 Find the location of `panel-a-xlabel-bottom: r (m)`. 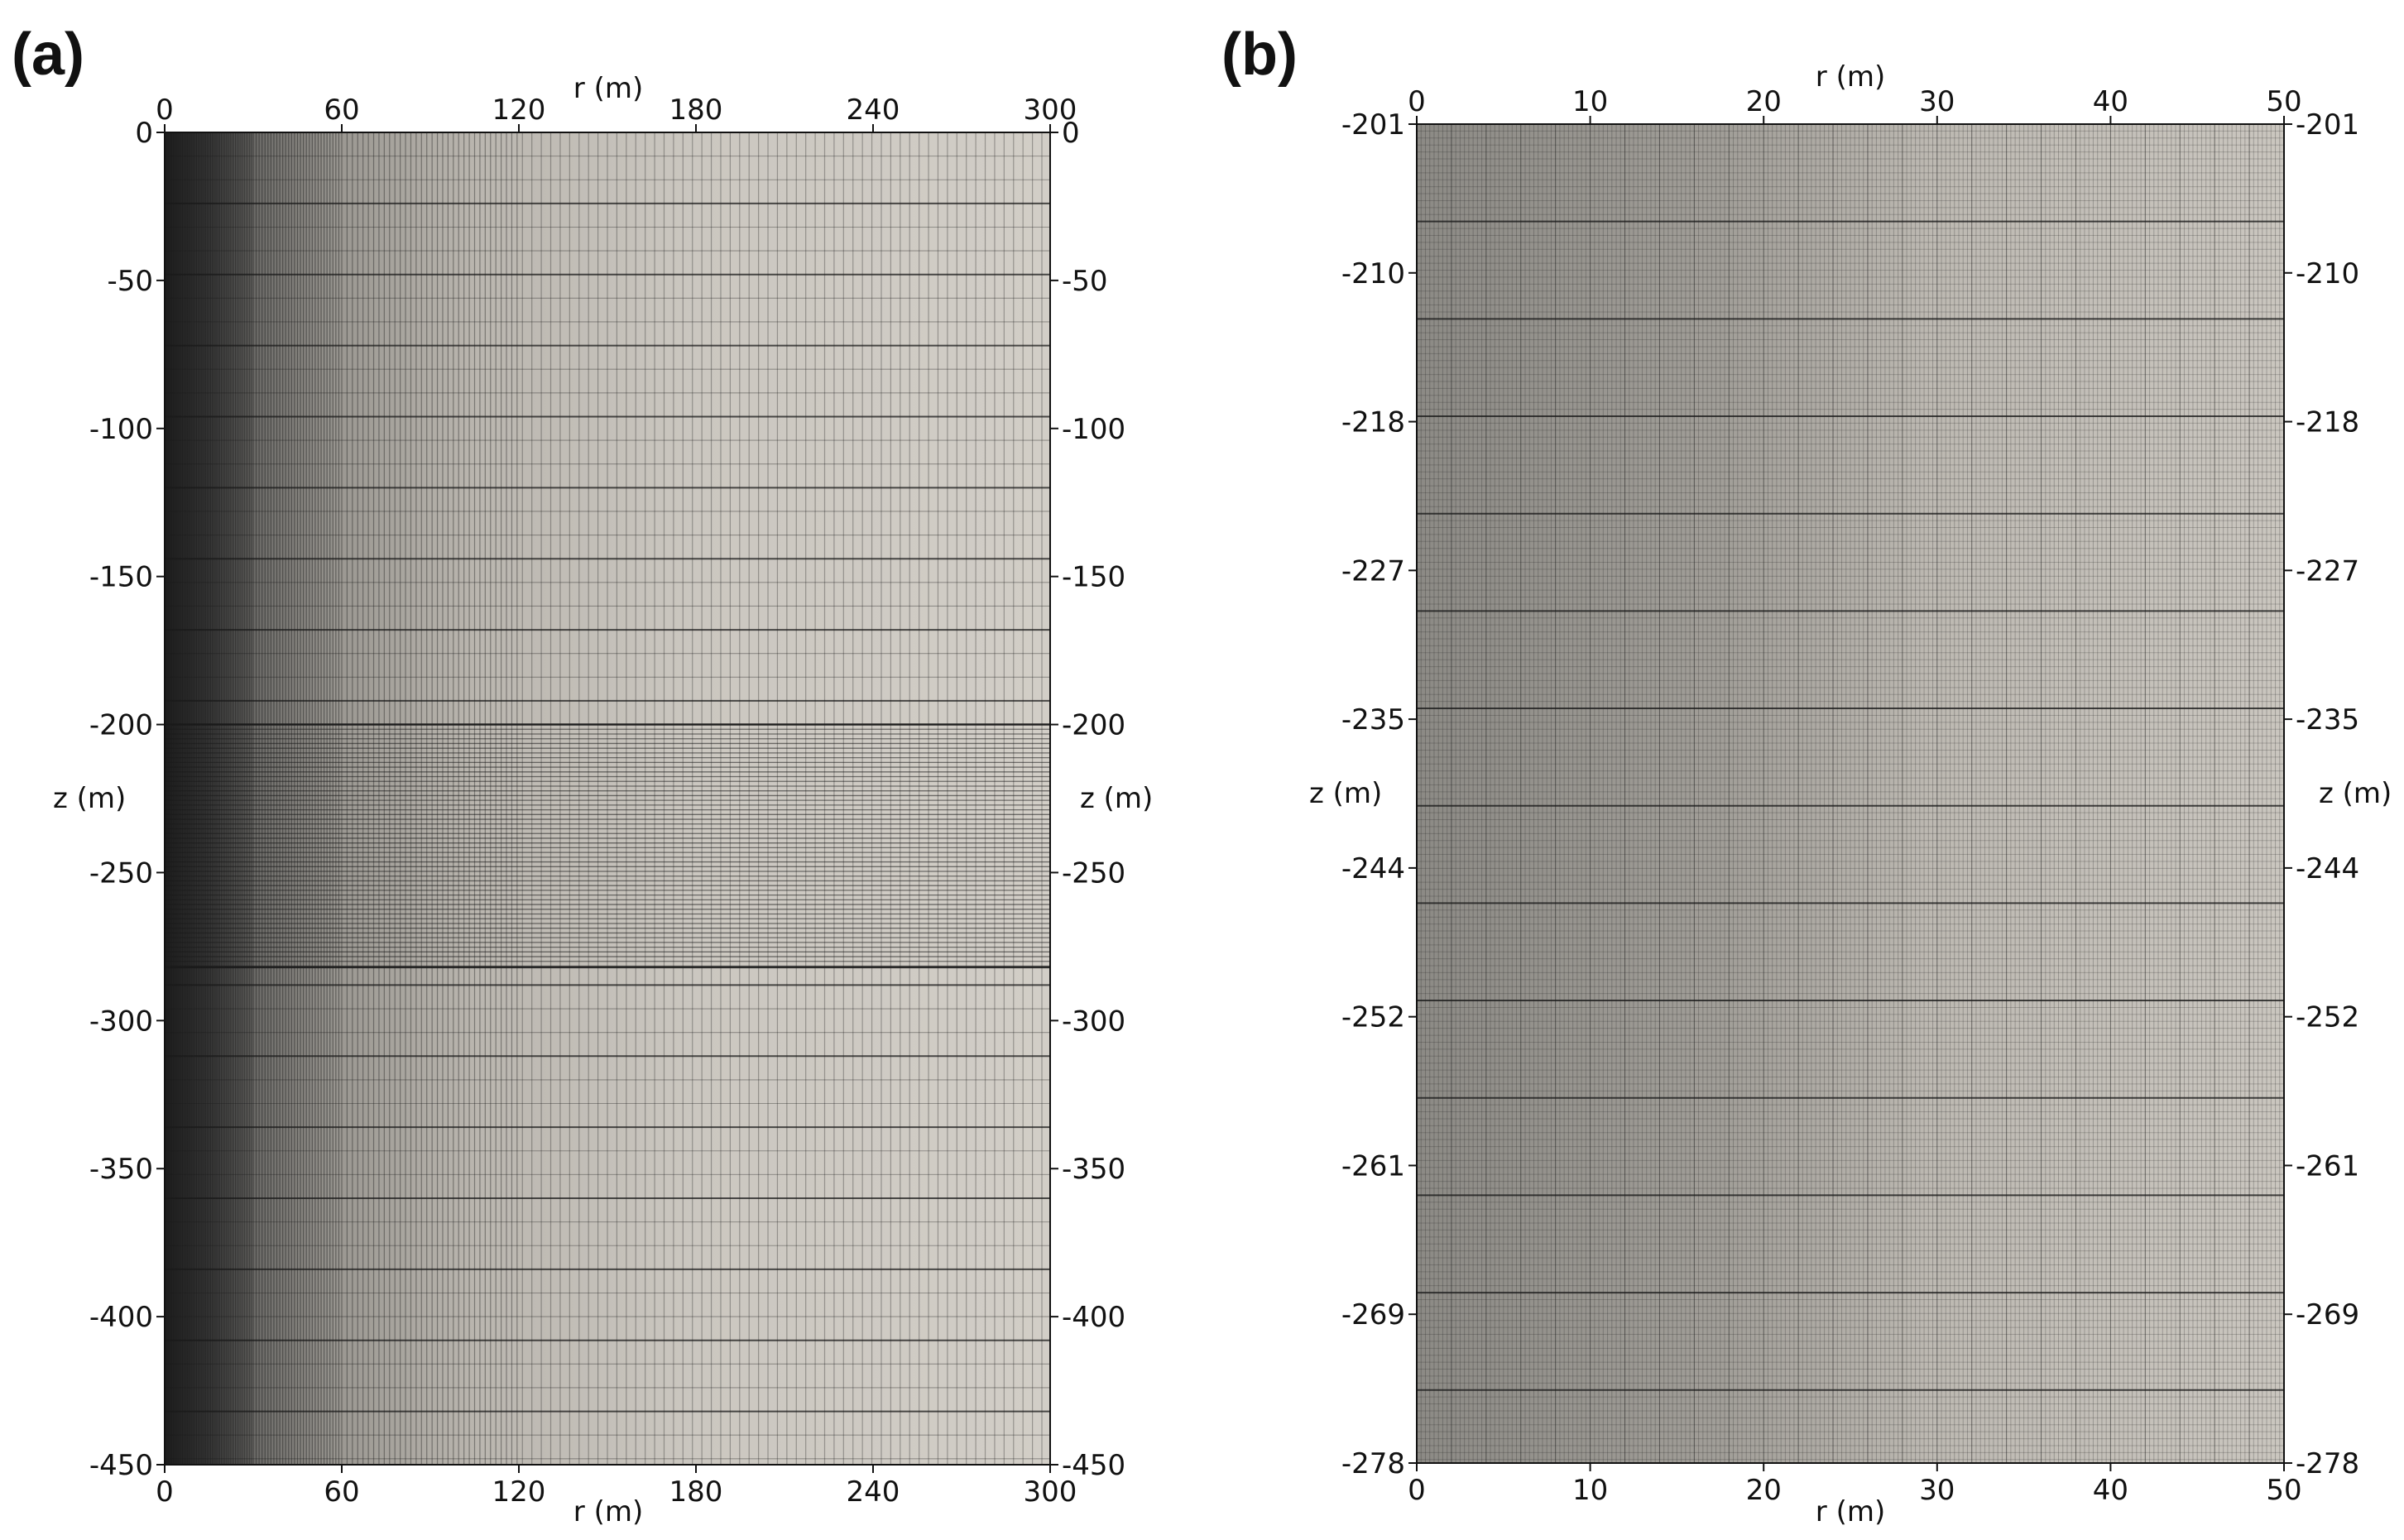

panel-a-xlabel-bottom: r (m) is located at coordinates (608, 1511).